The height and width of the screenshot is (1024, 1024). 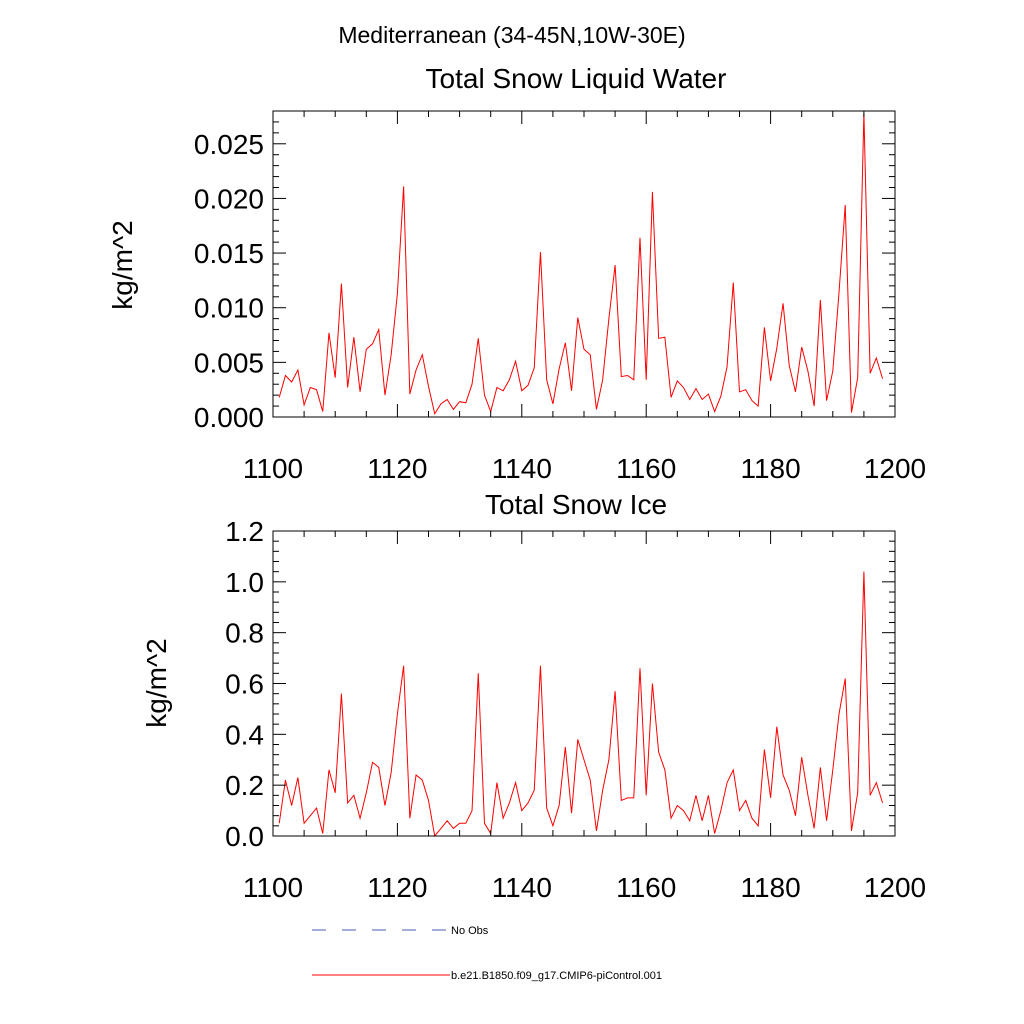 What do you see at coordinates (511, 35) in the screenshot?
I see `suptitle: Mediterranean (34-45N,10W-30E)` at bounding box center [511, 35].